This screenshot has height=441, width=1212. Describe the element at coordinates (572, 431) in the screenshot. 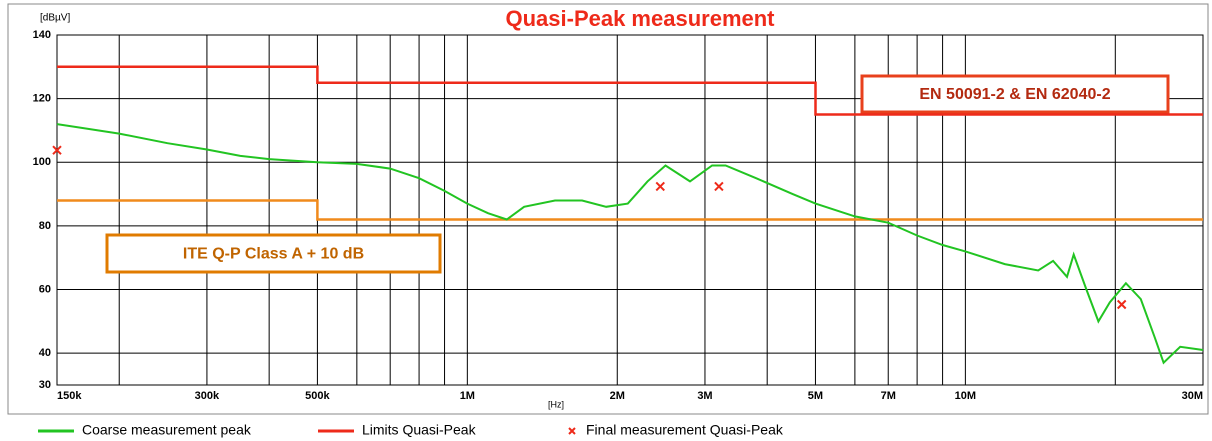

I see `legend-symbol` at that location.